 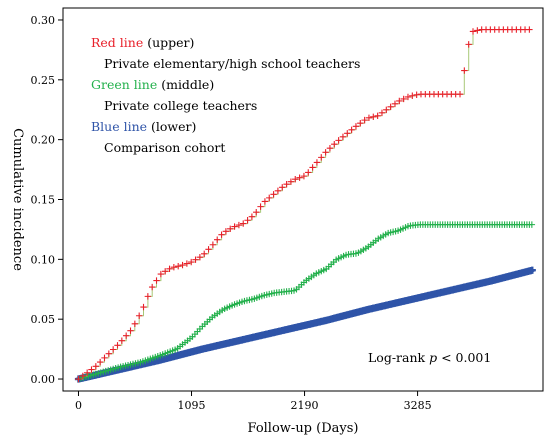 What do you see at coordinates (43, 319) in the screenshot?
I see `y-tick-label: 0.05` at bounding box center [43, 319].